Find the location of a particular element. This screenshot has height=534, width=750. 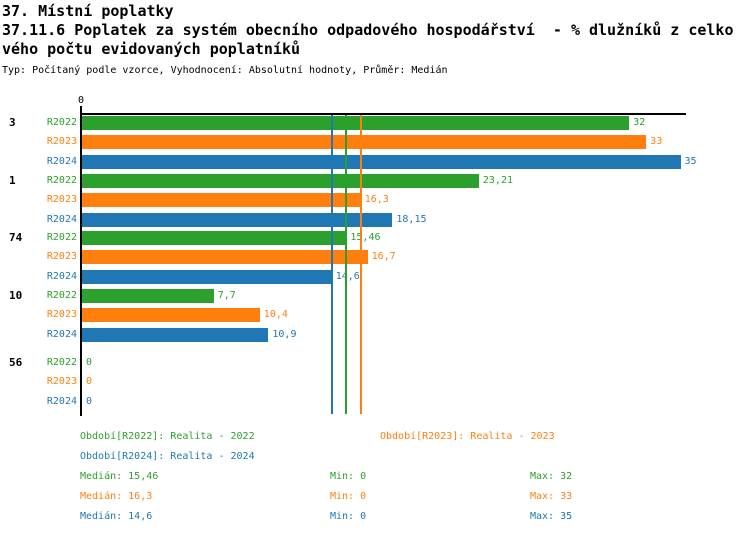

bar-value-label: 32 is located at coordinates (639, 122).